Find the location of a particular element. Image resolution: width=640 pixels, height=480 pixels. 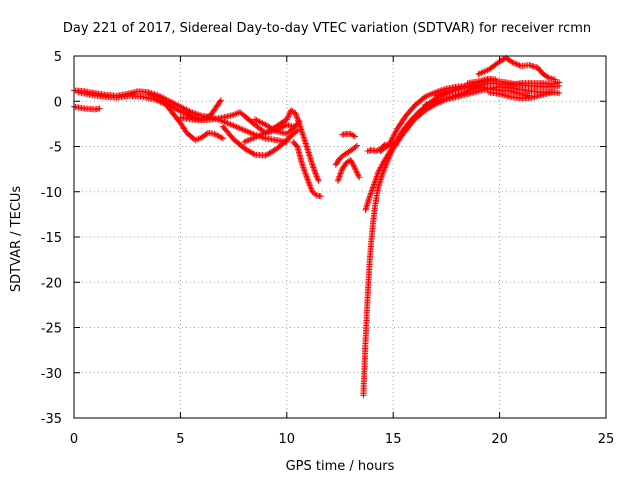

x-tick-label: 10 is located at coordinates (287, 439).